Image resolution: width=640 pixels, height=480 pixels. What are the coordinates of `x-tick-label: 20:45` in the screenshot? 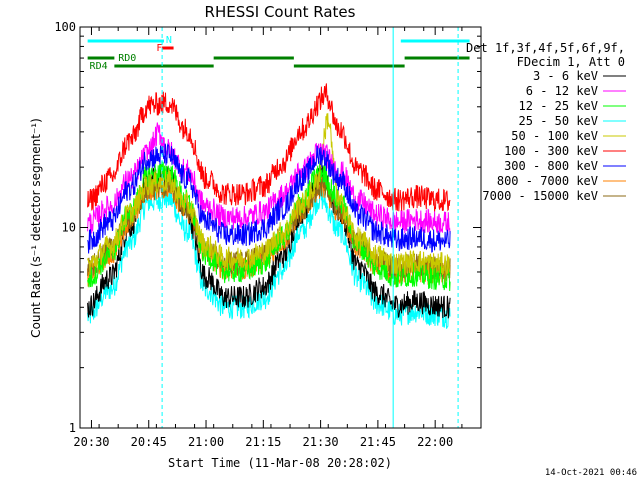 It's located at (149, 442).